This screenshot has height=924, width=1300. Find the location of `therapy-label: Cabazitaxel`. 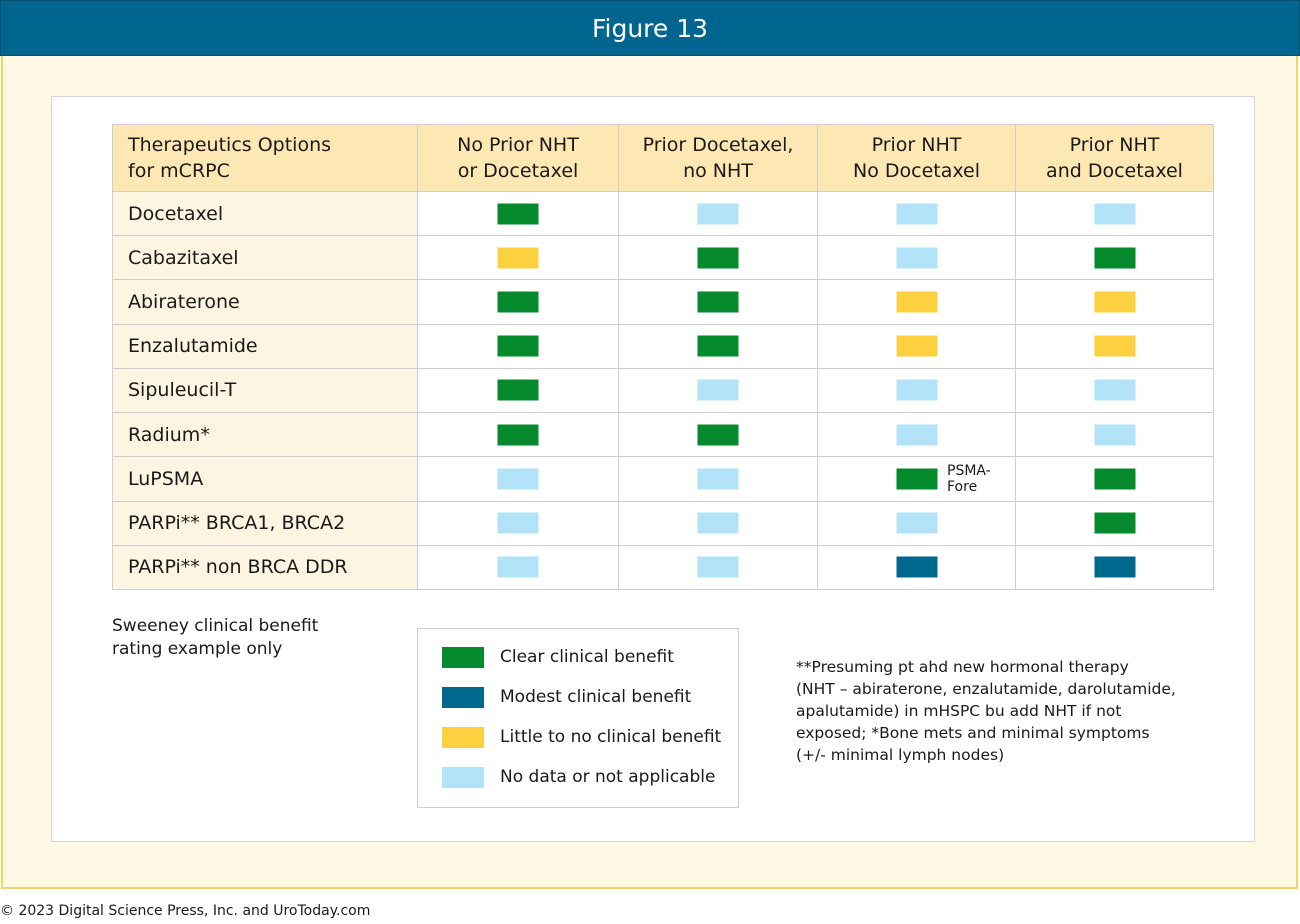

therapy-label: Cabazitaxel is located at coordinates (265, 258).